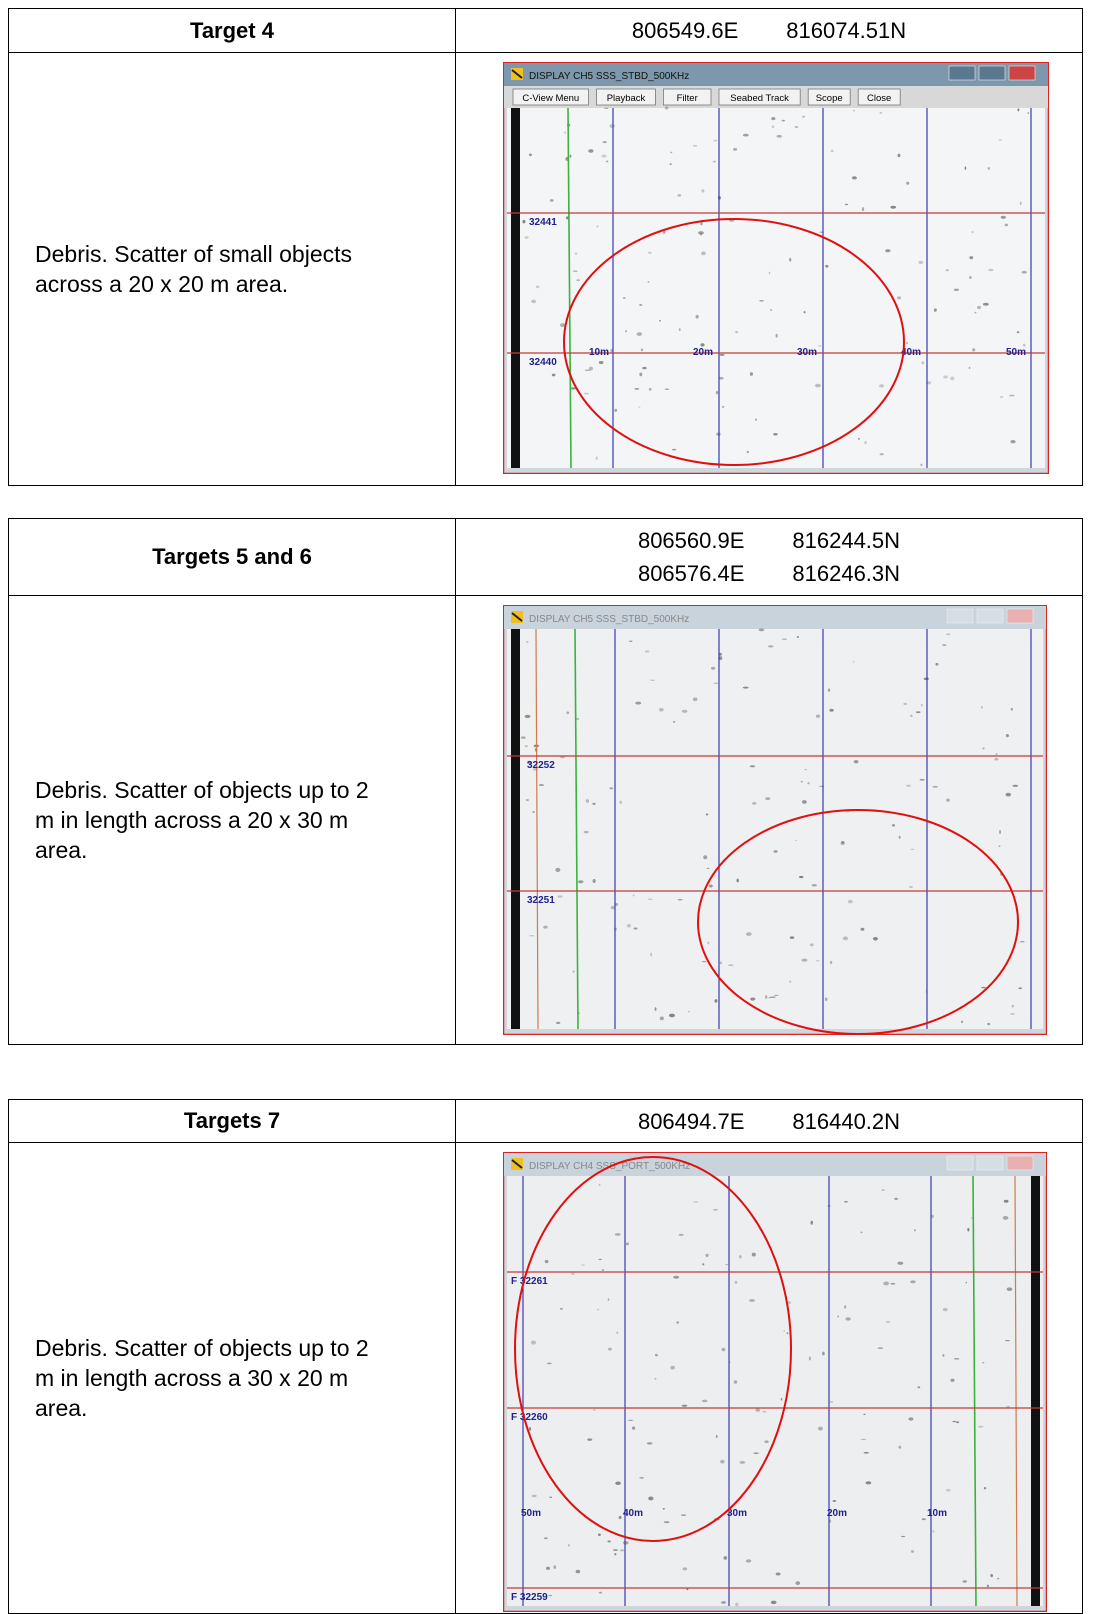 This screenshot has height=1614, width=1103. Describe the element at coordinates (194, 254) in the screenshot. I see `description-line: Debris. Scatter of small objects` at that location.